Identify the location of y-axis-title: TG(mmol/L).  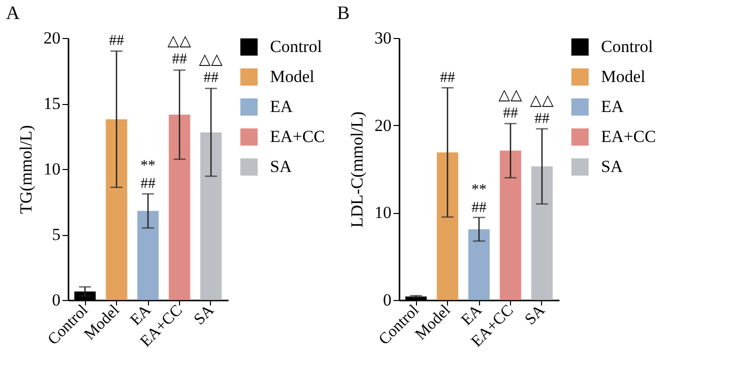
(26, 169).